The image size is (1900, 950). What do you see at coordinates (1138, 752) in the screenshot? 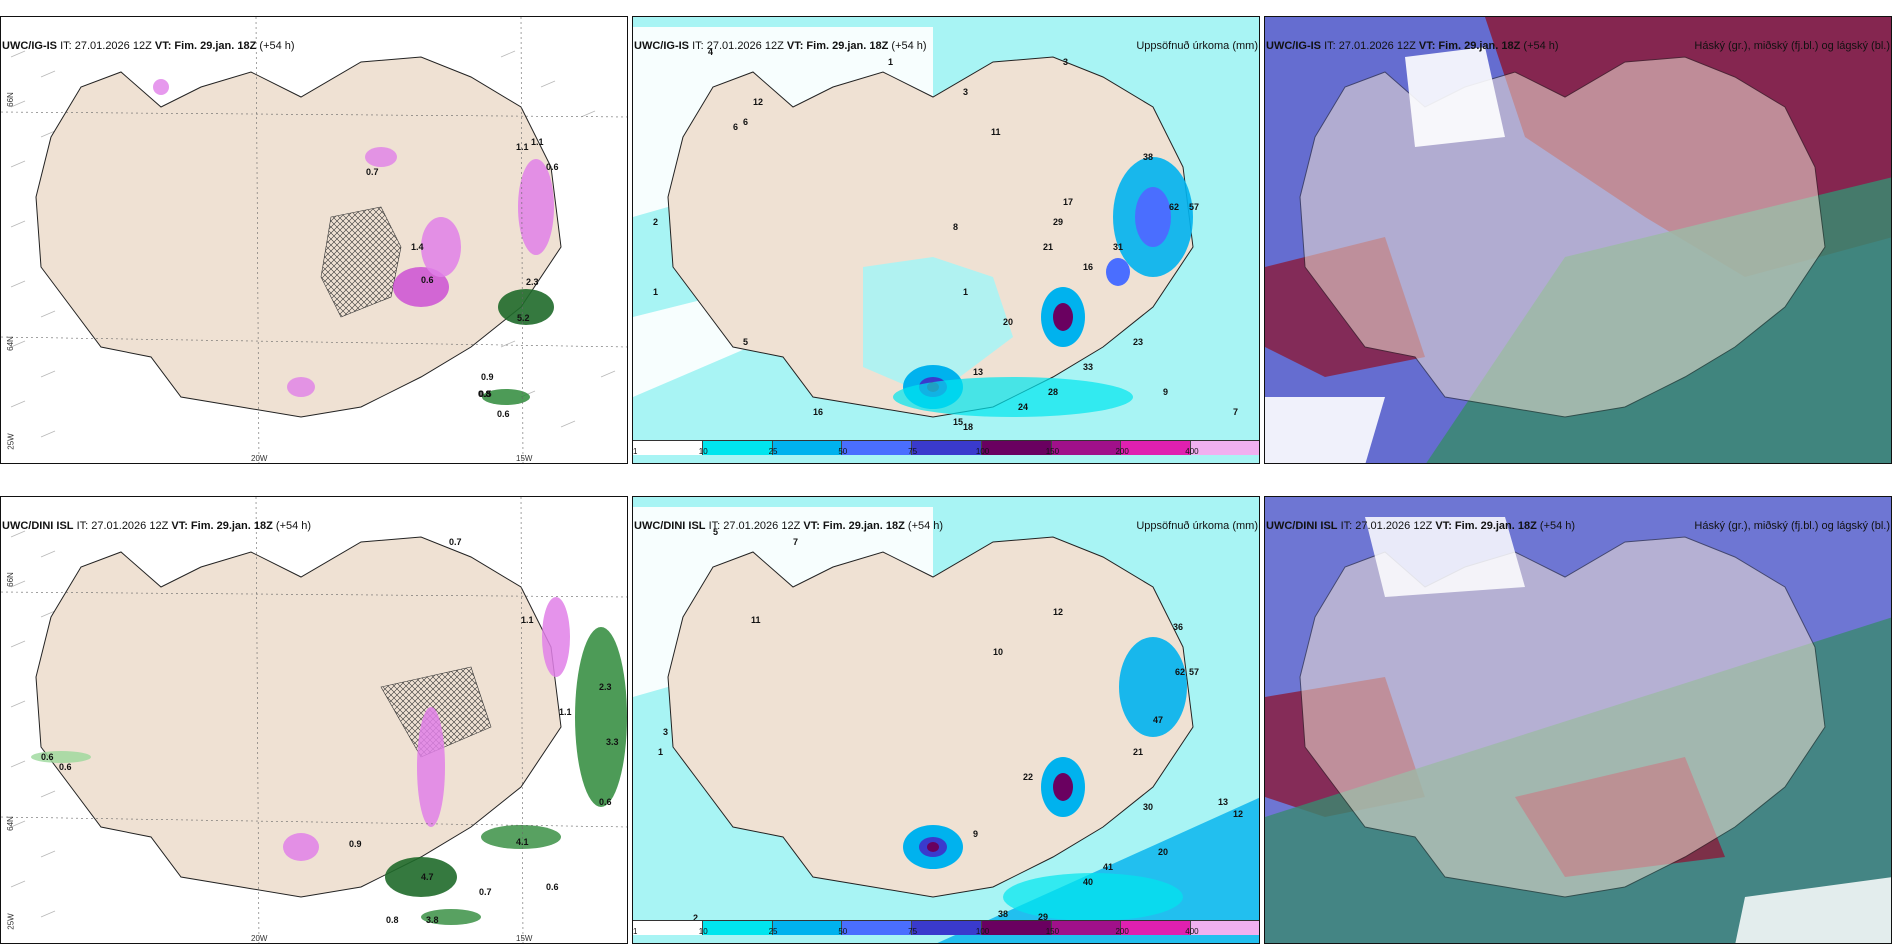
I see `value-label: 21` at bounding box center [1138, 752].